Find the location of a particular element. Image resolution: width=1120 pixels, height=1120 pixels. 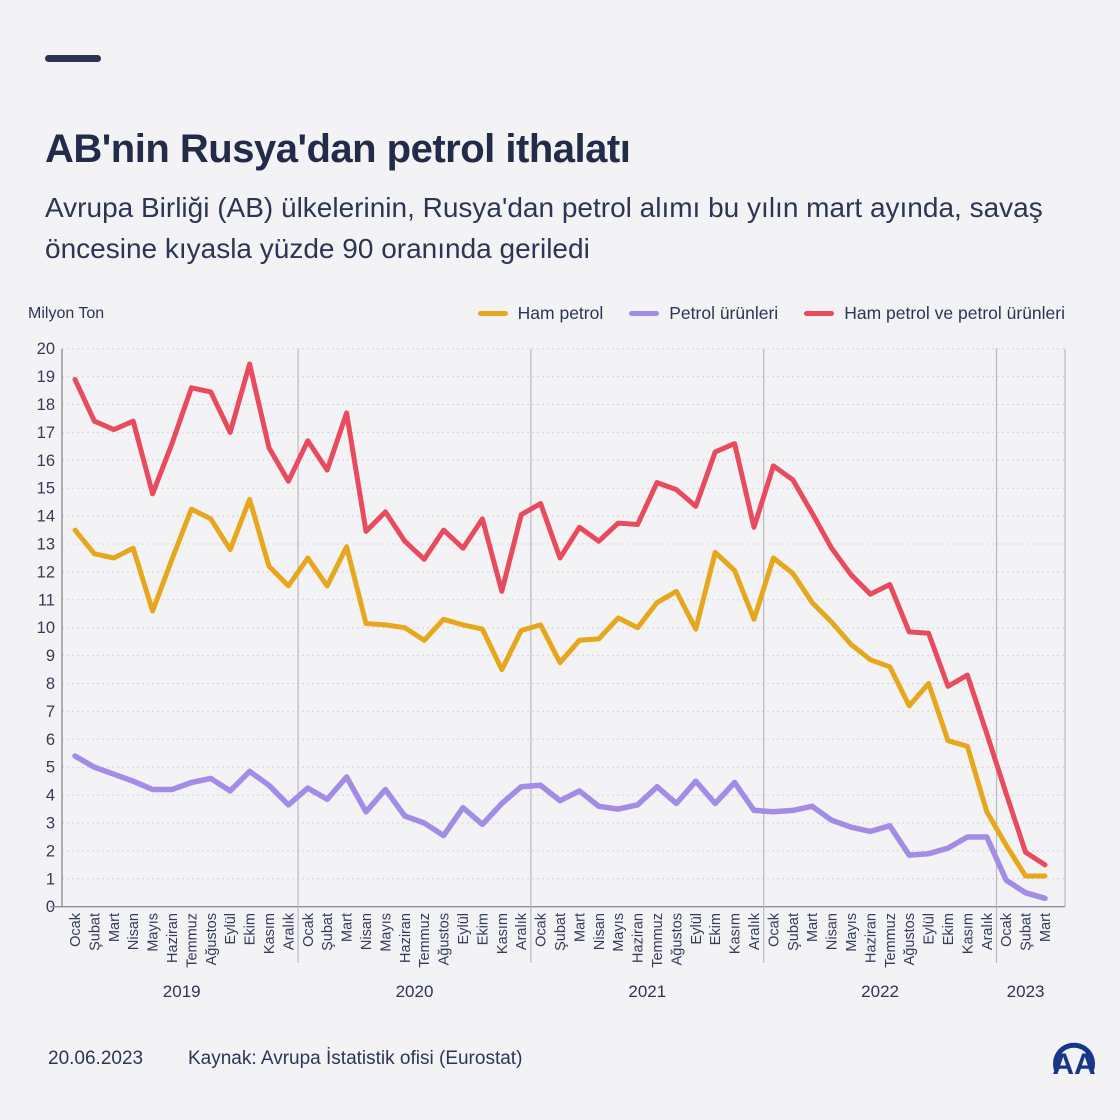

publish-date: 20.06.2023 is located at coordinates (96, 1058).